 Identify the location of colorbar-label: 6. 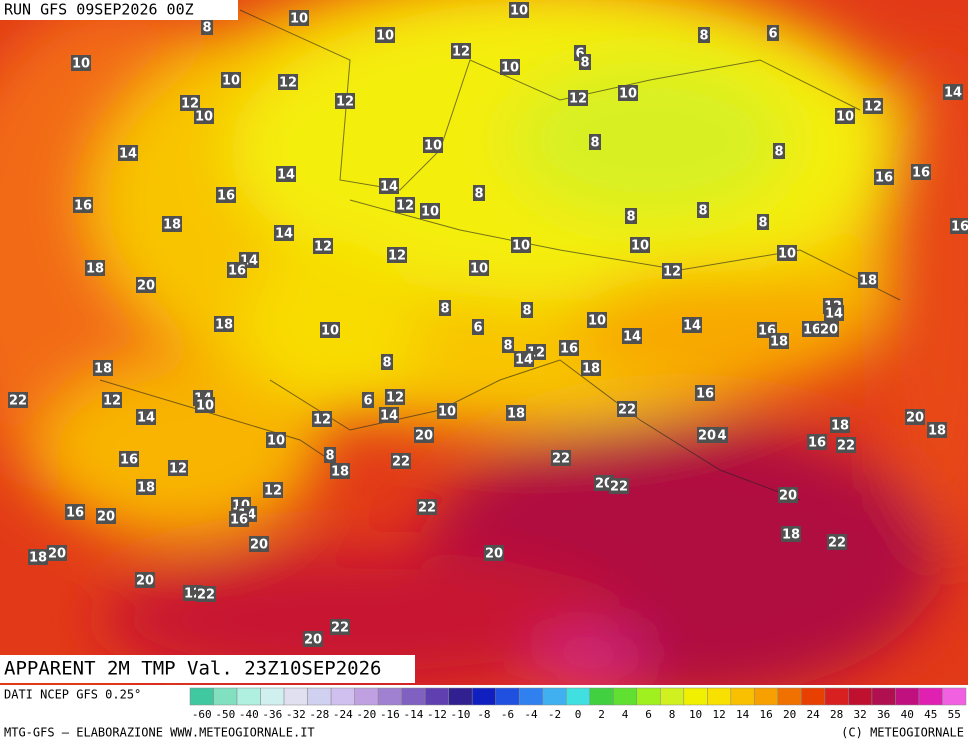
(648, 714).